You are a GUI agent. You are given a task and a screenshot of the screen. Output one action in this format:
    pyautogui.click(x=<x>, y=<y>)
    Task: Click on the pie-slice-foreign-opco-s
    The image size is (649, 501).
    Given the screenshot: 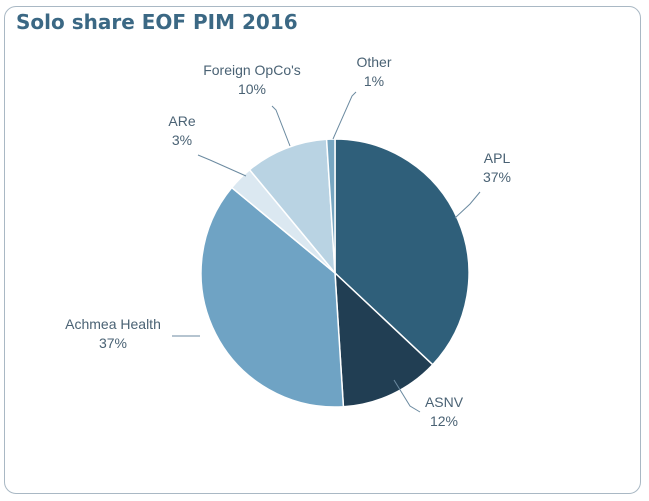 What is the action you would take?
    pyautogui.click(x=292, y=207)
    